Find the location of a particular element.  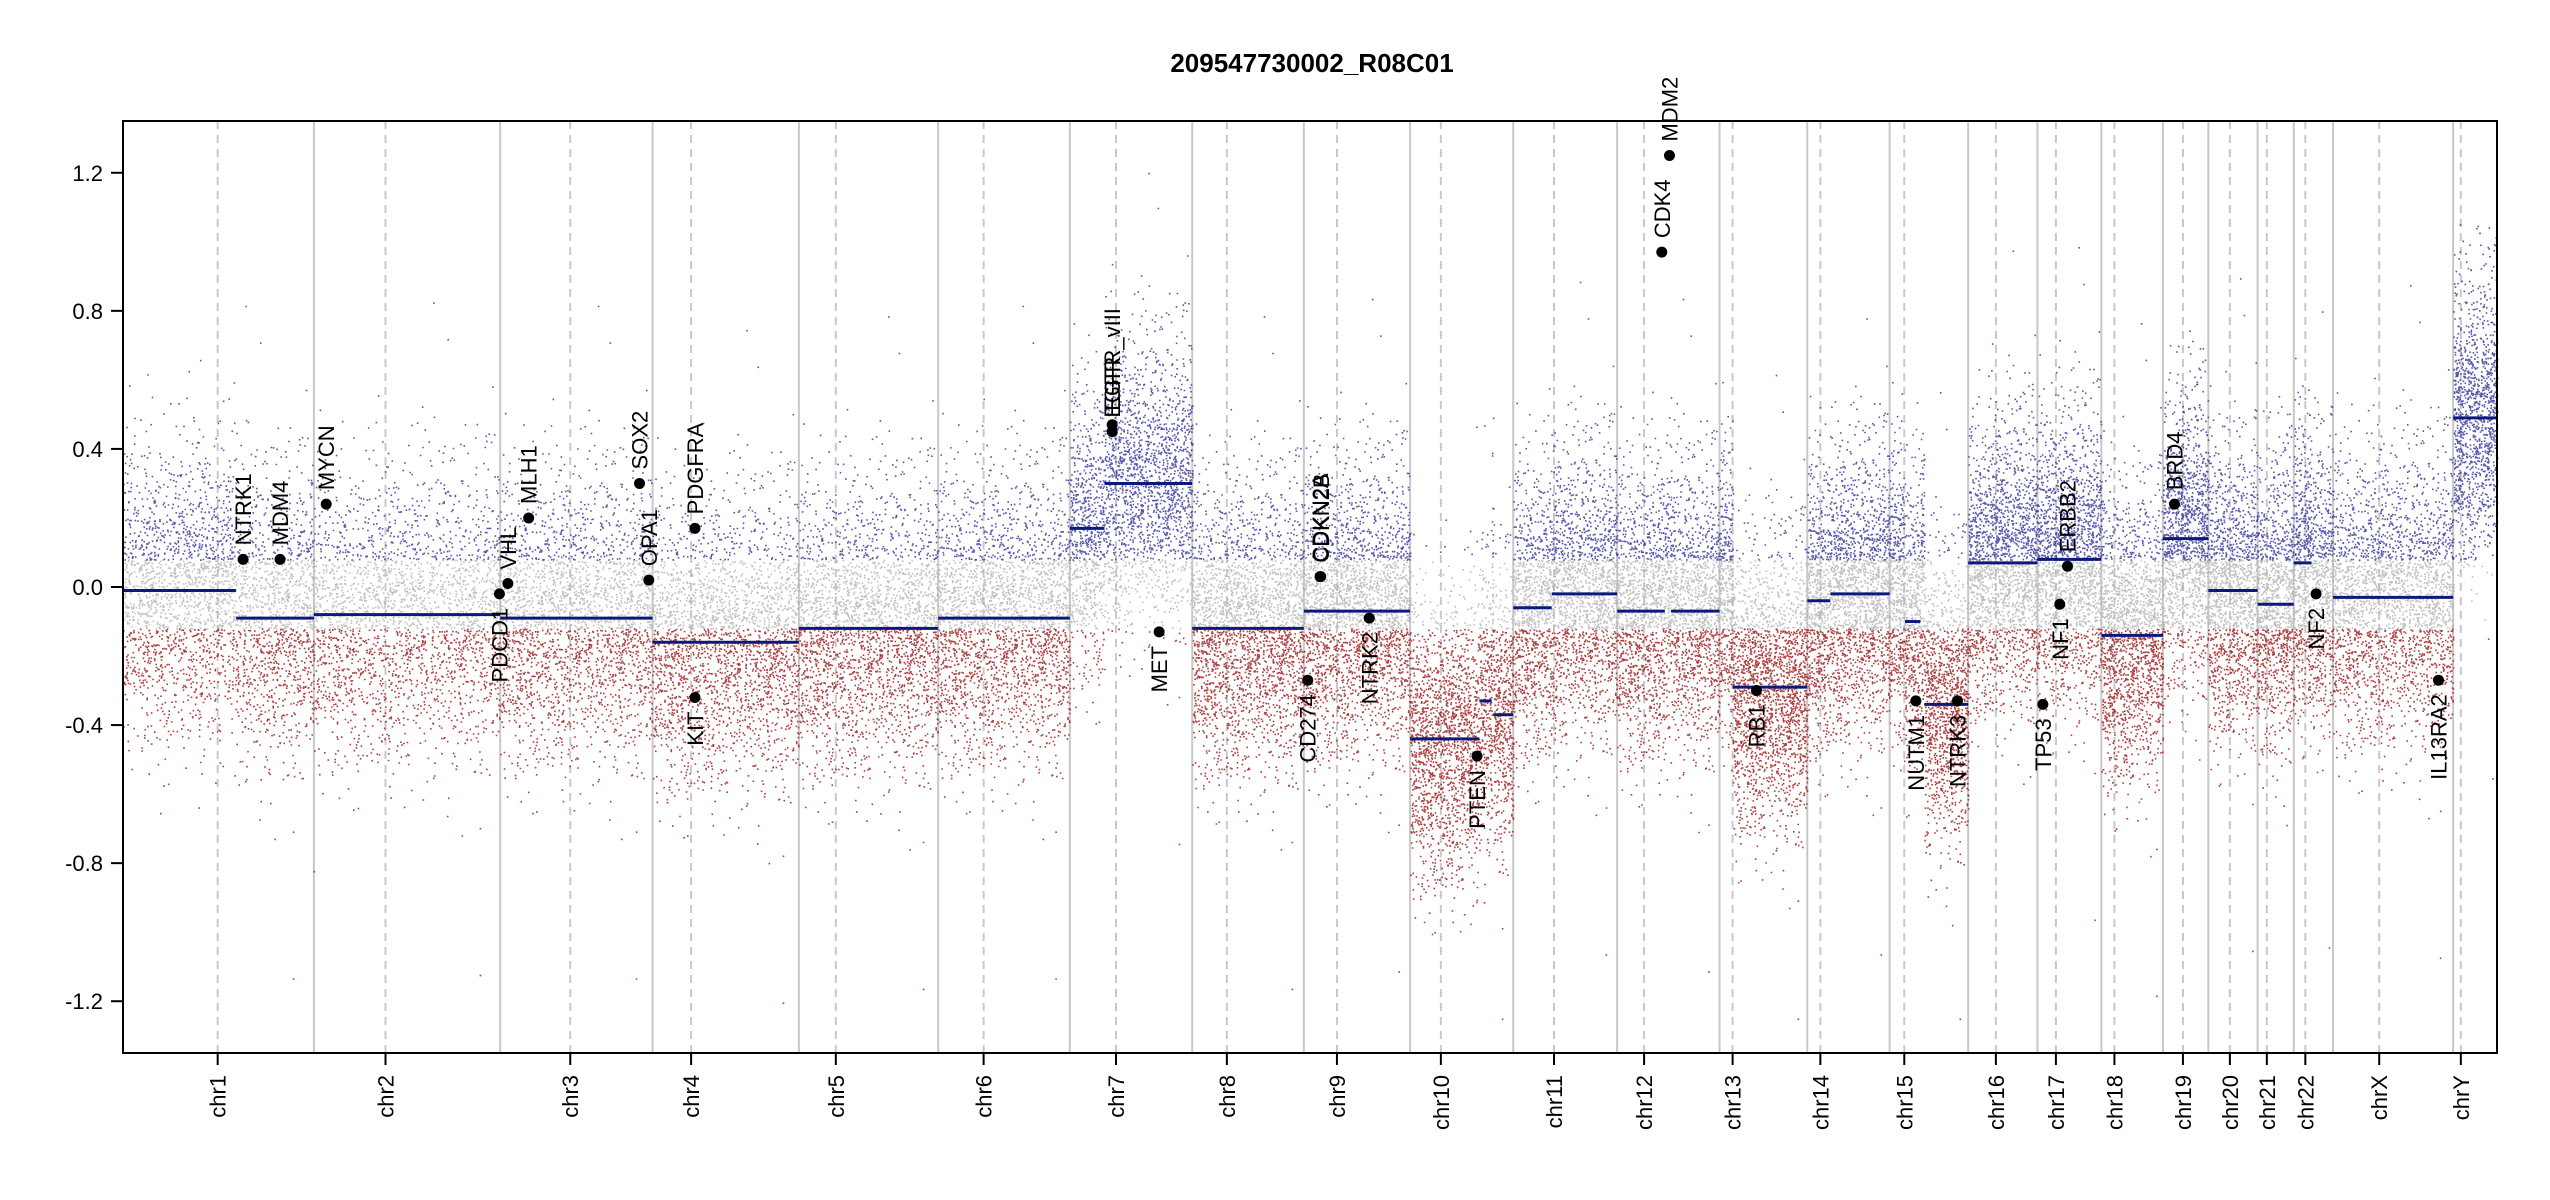

x-tick-label: chr15 is located at coordinates (1904, 1102).